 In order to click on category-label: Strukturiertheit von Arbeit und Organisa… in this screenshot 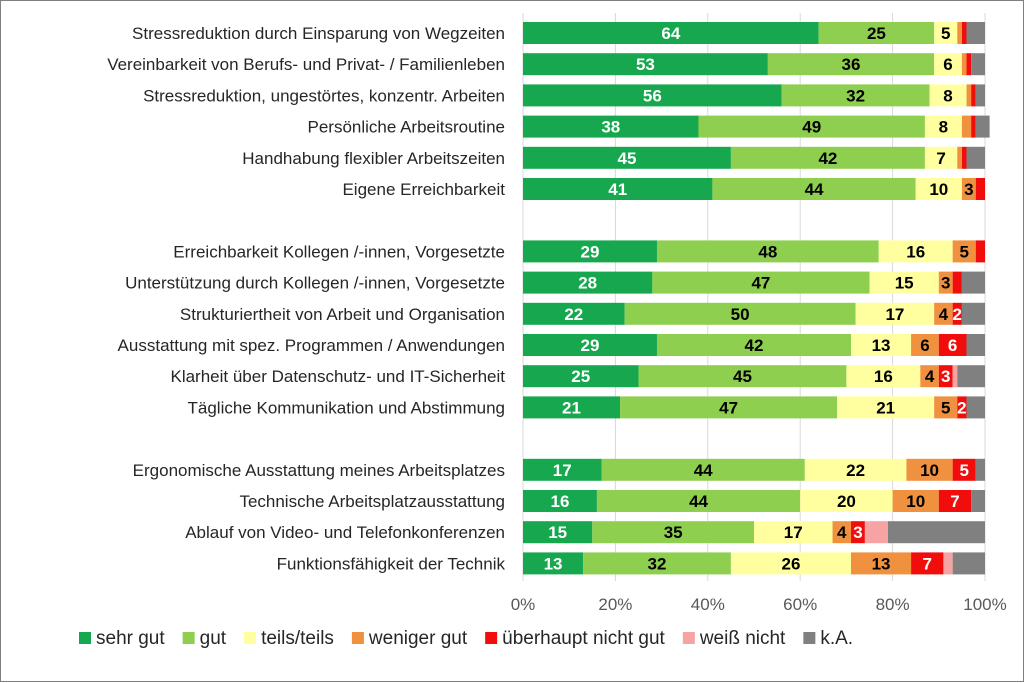, I will do `click(342, 314)`.